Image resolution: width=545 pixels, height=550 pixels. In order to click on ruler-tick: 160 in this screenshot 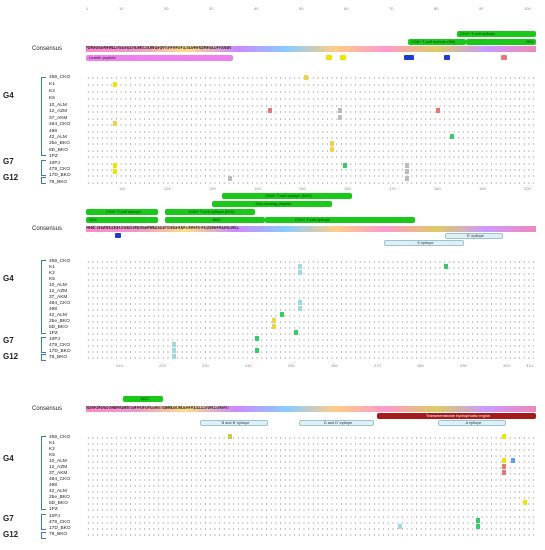, I will do `click(347, 188)`.